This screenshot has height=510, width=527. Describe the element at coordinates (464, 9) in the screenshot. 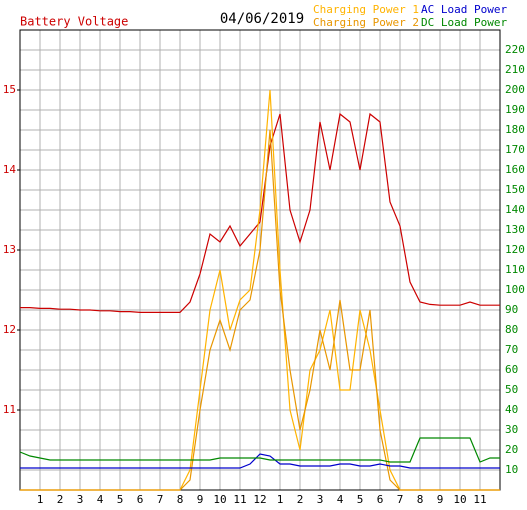

I see `legend-entry: AC Load Power` at that location.